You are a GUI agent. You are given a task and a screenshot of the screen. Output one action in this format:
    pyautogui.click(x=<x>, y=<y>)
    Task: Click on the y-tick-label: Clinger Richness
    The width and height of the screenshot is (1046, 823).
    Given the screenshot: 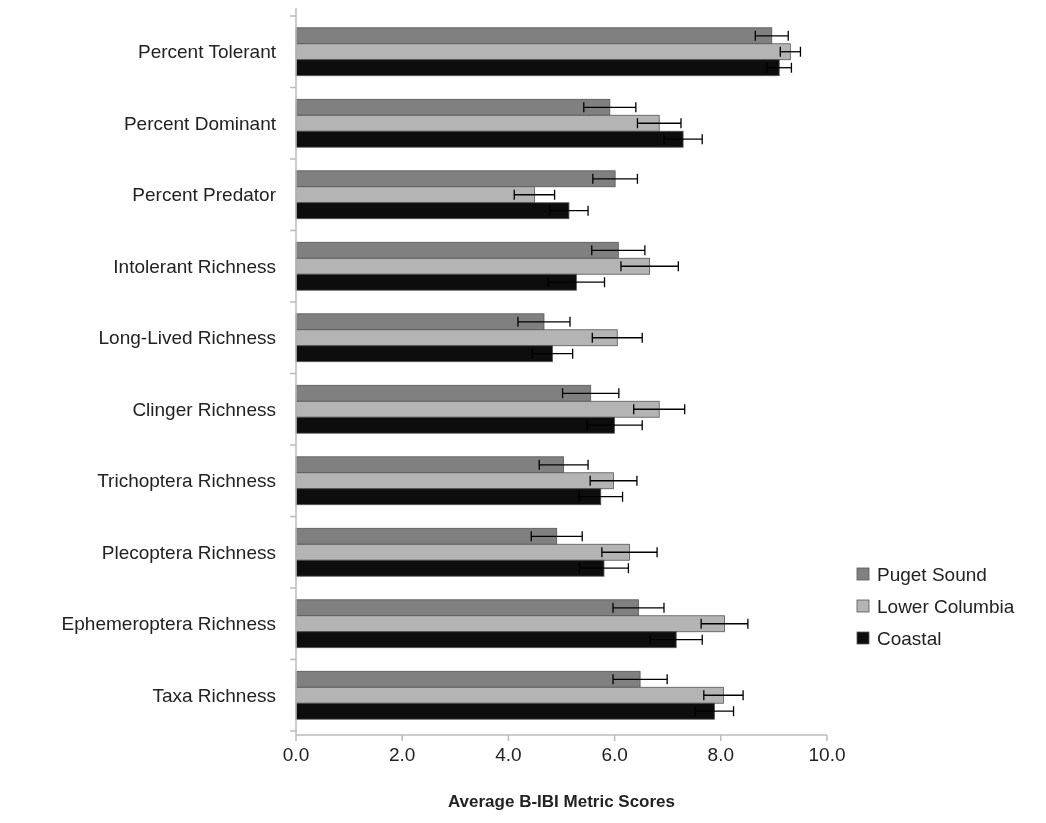 What is the action you would take?
    pyautogui.click(x=204, y=409)
    